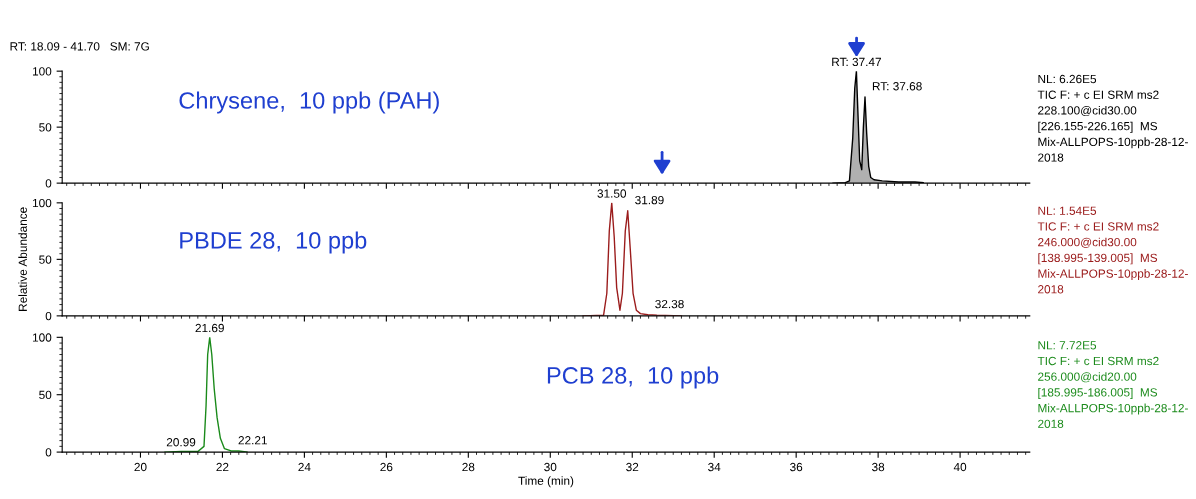 Image resolution: width=1196 pixels, height=499 pixels. I want to click on chart-title: RT: 18.09 - 41.70 SM: 7G, so click(79, 46).